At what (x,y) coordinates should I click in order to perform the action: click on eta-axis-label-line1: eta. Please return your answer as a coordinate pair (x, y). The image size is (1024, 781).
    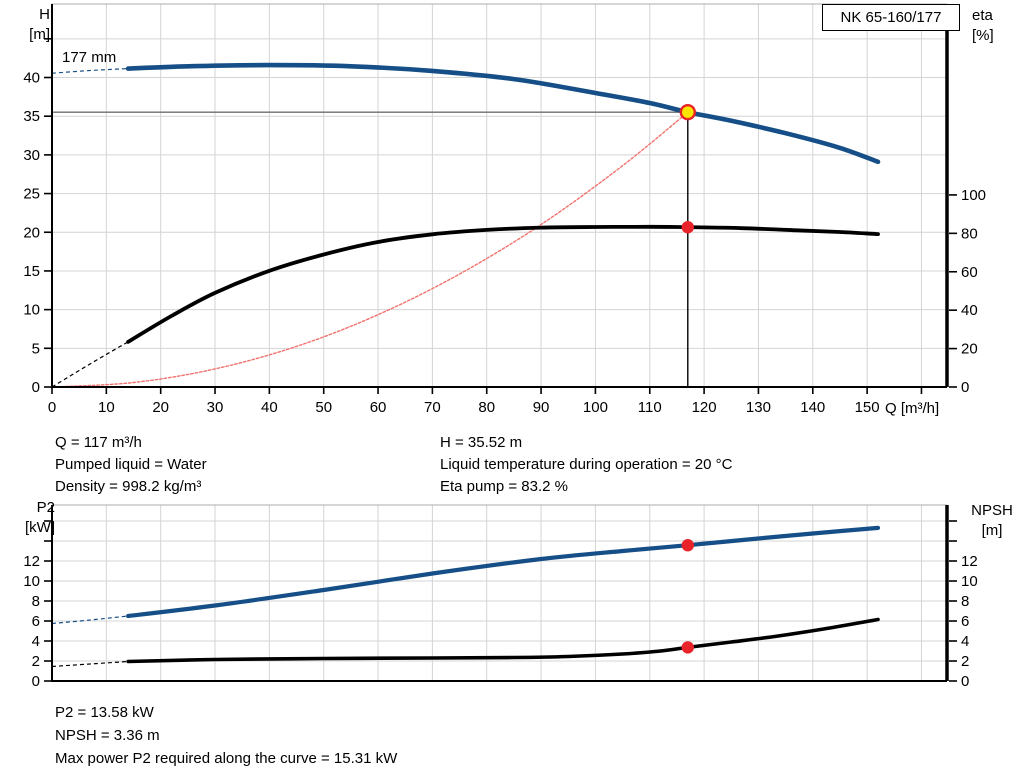
    Looking at the image, I should click on (982, 15).